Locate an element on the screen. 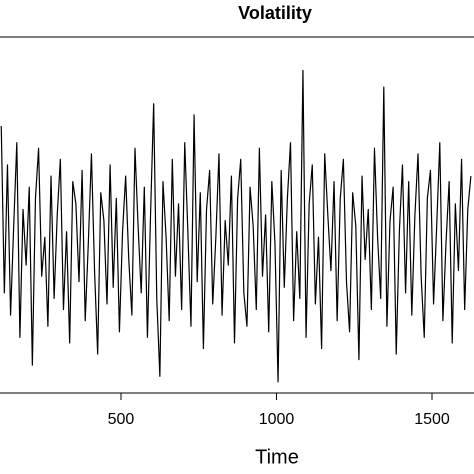 The height and width of the screenshot is (474, 474). chart-title: Volatility is located at coordinates (275, 13).